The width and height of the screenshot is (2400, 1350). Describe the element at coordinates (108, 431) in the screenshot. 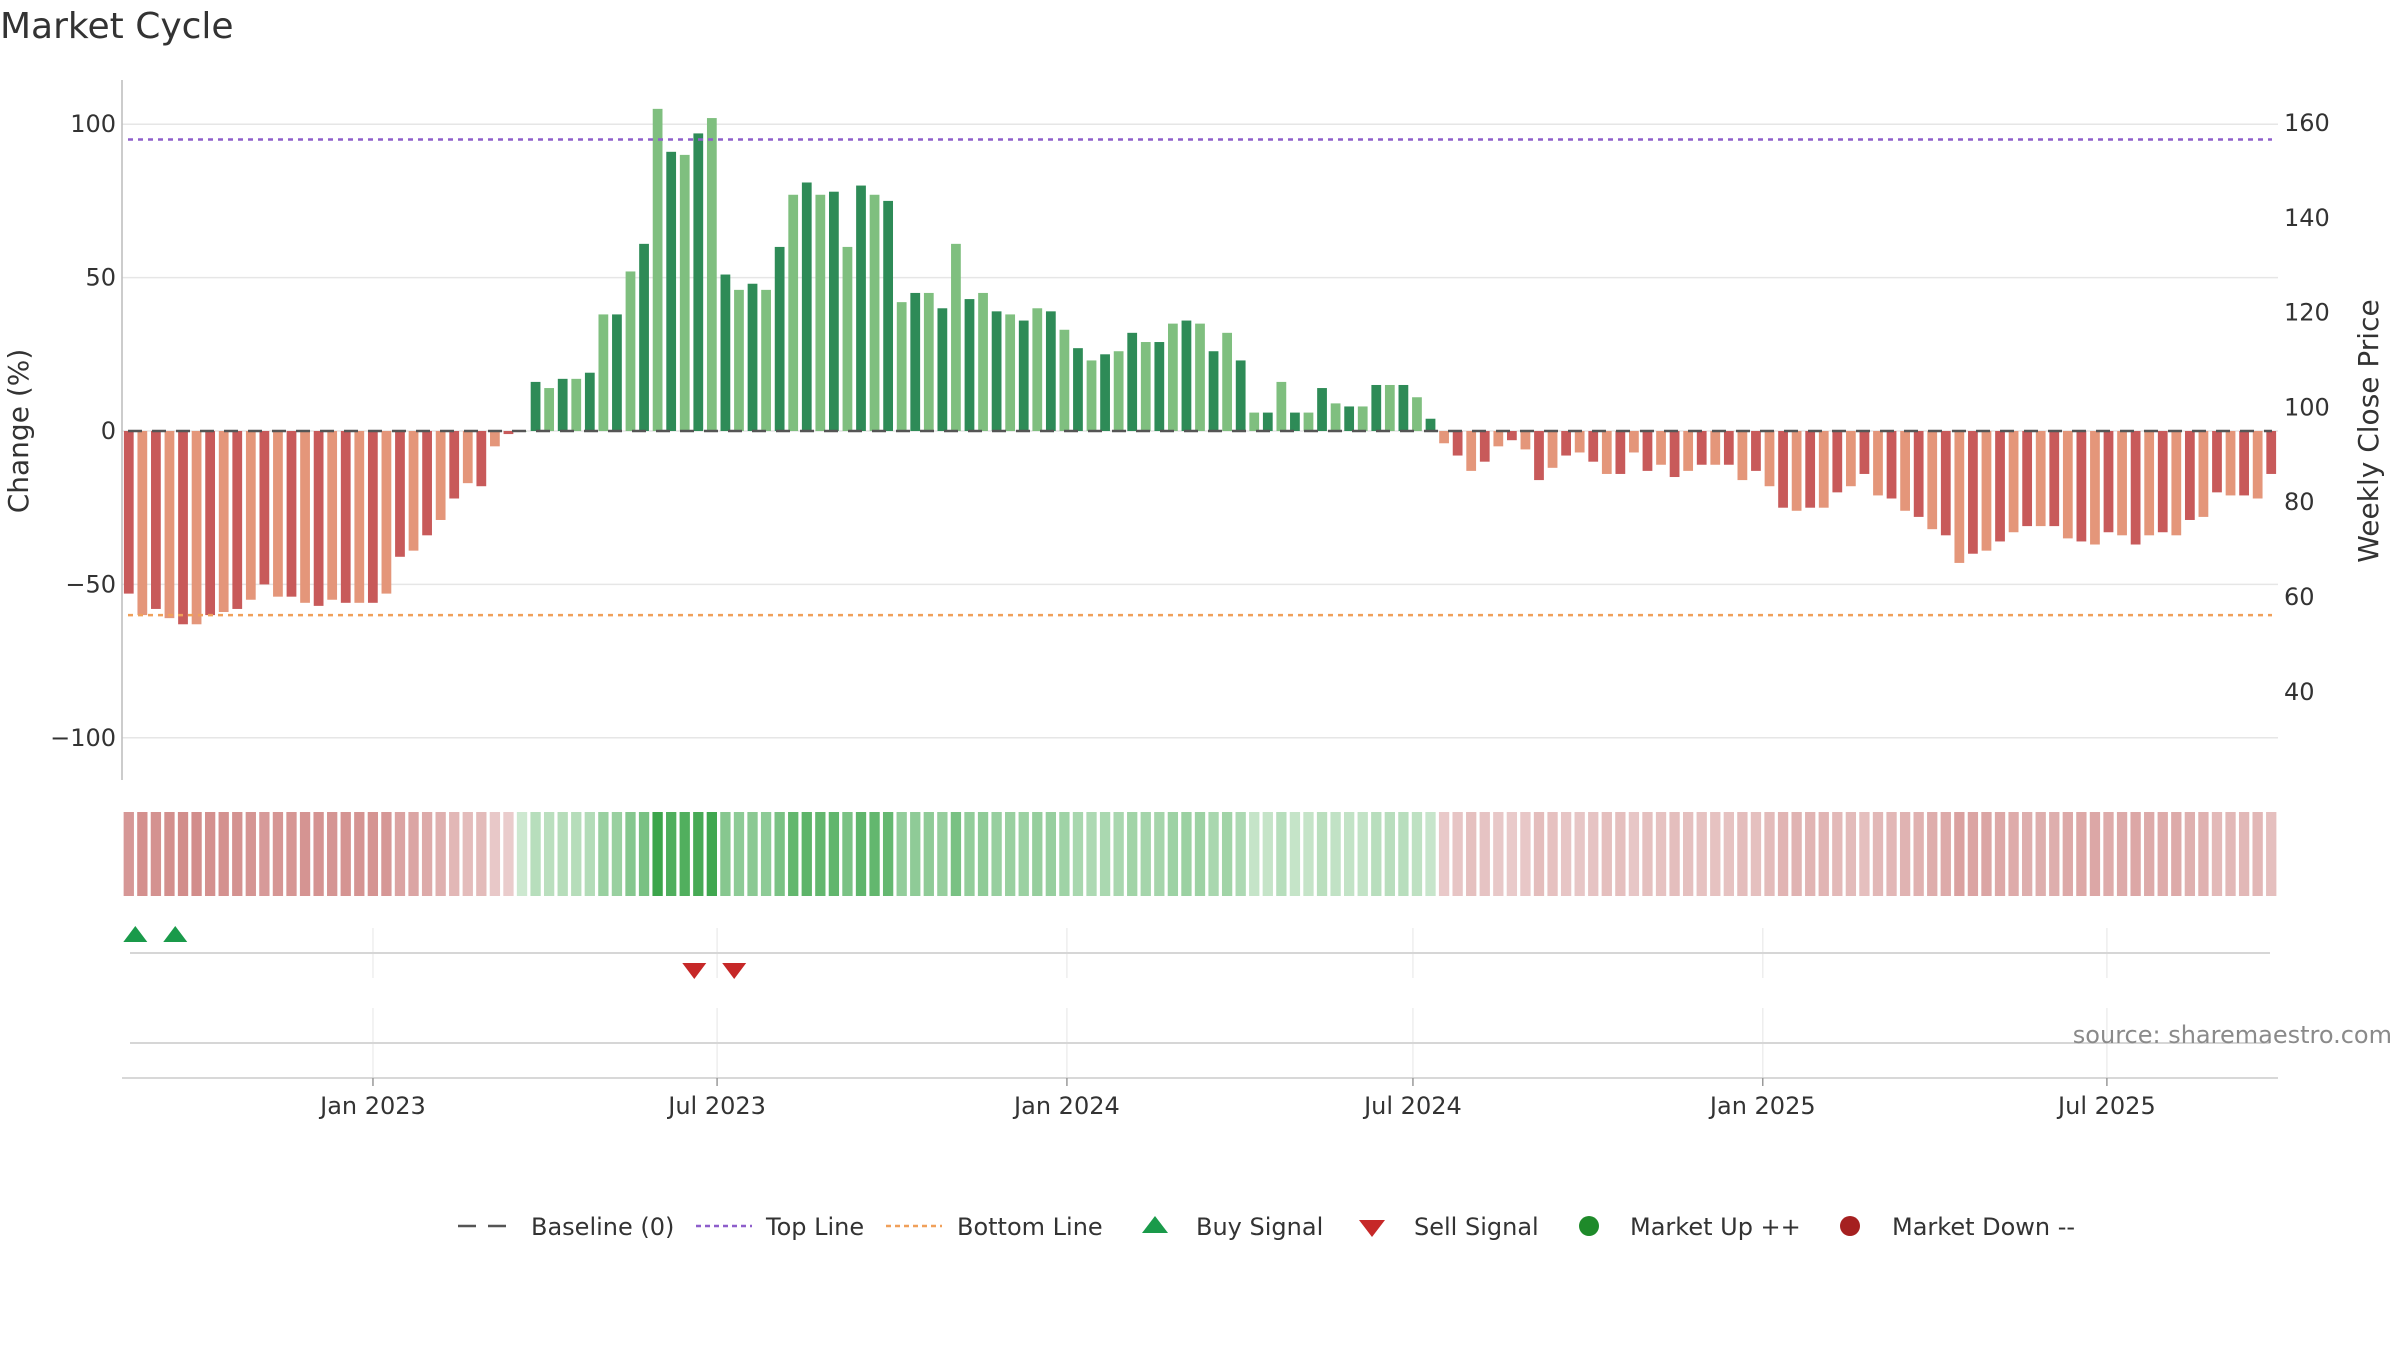

I see `y-tick-label: 0` at that location.